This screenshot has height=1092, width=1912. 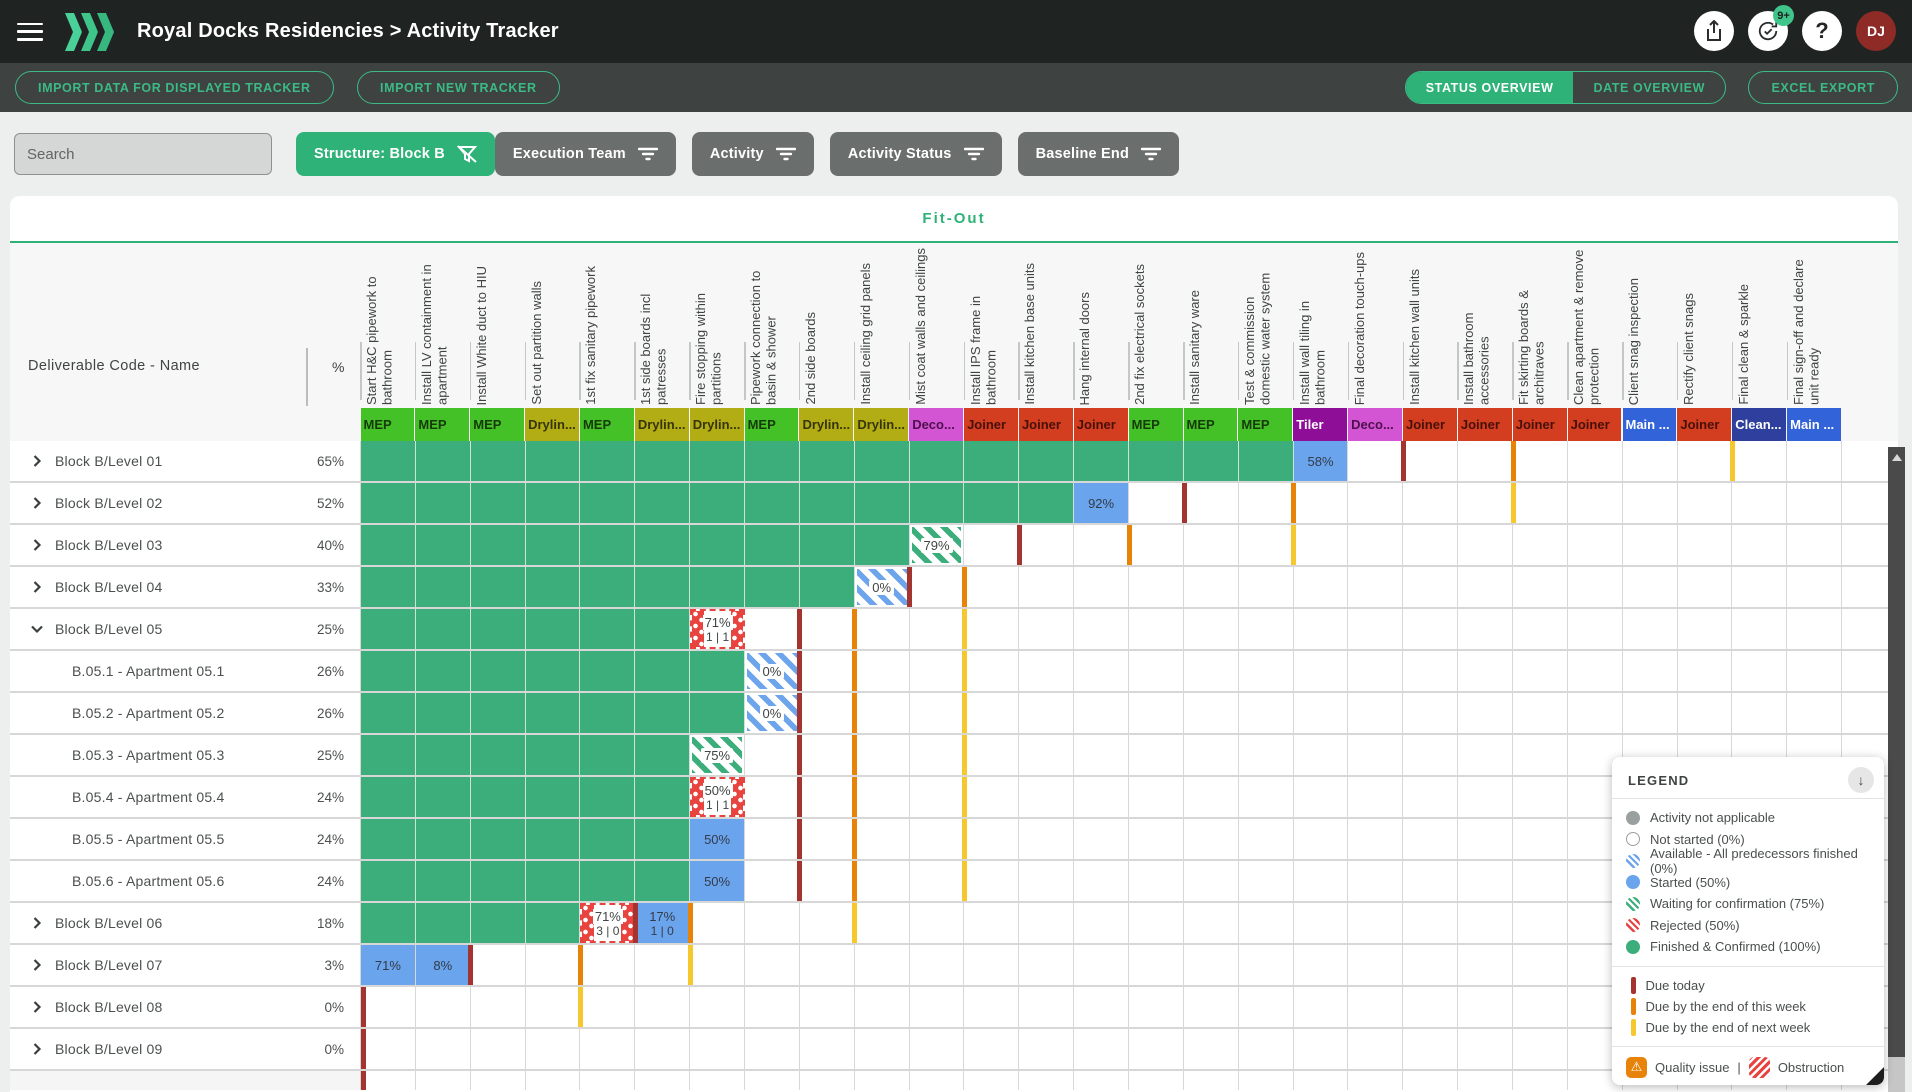 I want to click on excel-export-button: EXCEL EXPORT, so click(x=1823, y=87).